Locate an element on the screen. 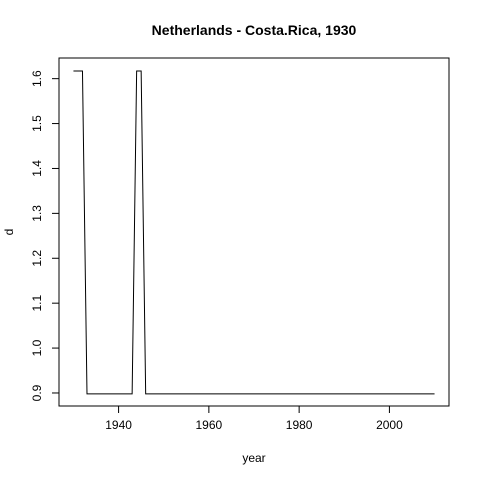  y-tick-label: 1.3 is located at coordinates (37, 213).